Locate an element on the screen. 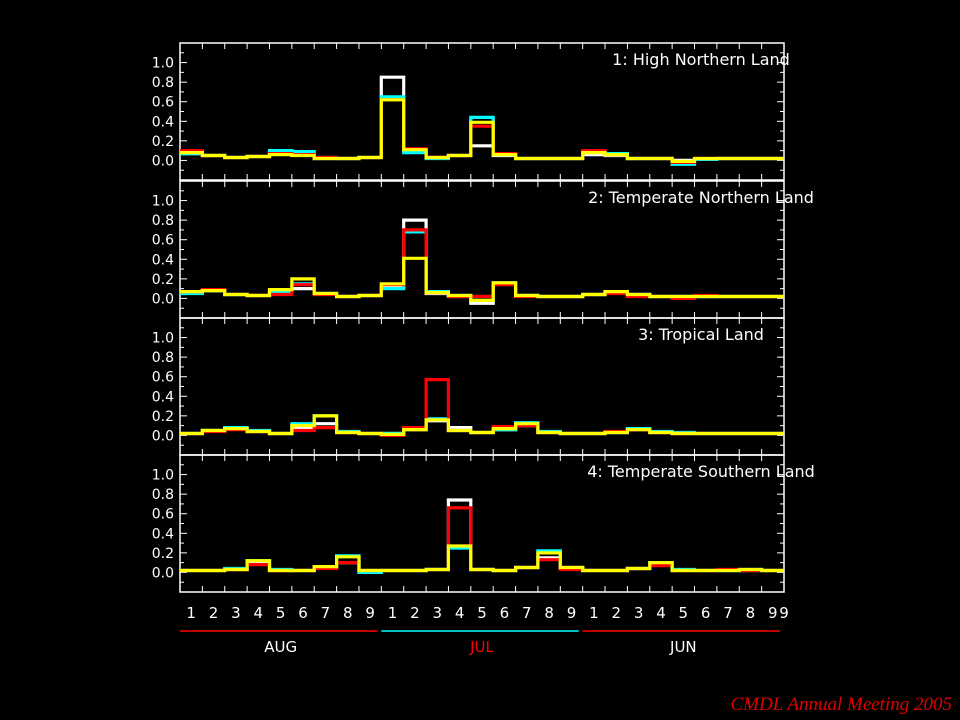  panel-title-2: 2: Temperate Northern Land is located at coordinates (701, 197).